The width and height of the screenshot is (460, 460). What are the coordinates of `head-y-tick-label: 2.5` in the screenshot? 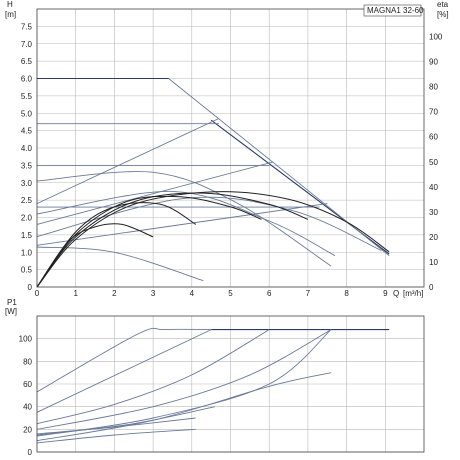 It's located at (27, 200).